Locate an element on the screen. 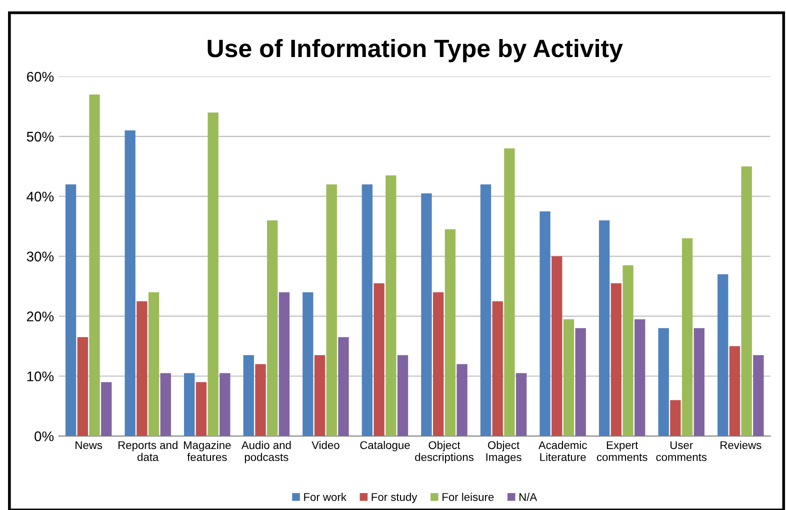 This screenshot has height=510, width=786. x-tick-label: Magazine features is located at coordinates (207, 451).